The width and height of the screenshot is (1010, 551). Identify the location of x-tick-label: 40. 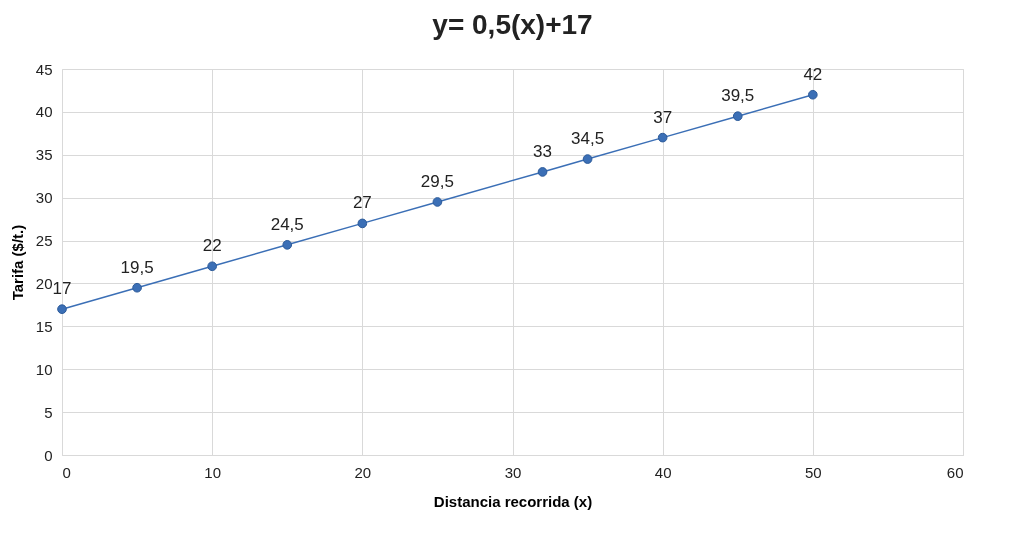
(663, 472).